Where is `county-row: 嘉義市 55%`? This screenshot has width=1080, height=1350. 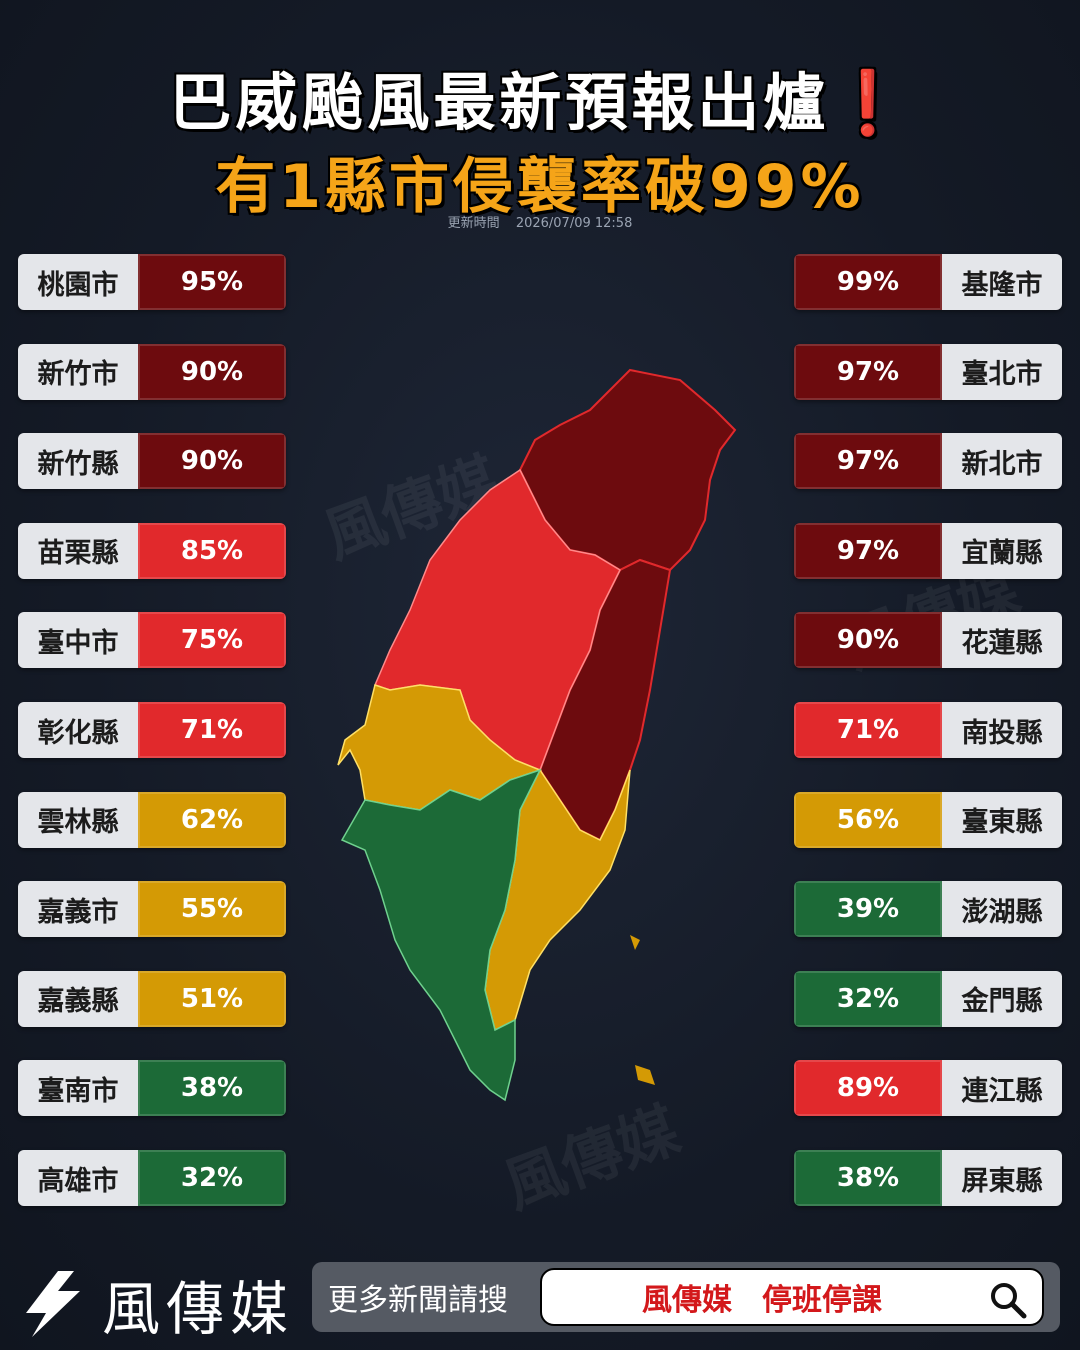
county-row: 嘉義市 55% is located at coordinates (152, 909).